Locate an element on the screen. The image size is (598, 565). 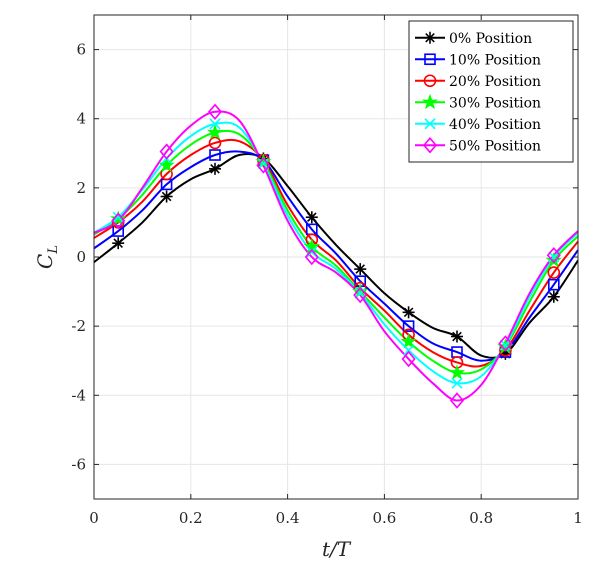
legend-entry-2: 20% Position is located at coordinates (478, 82).